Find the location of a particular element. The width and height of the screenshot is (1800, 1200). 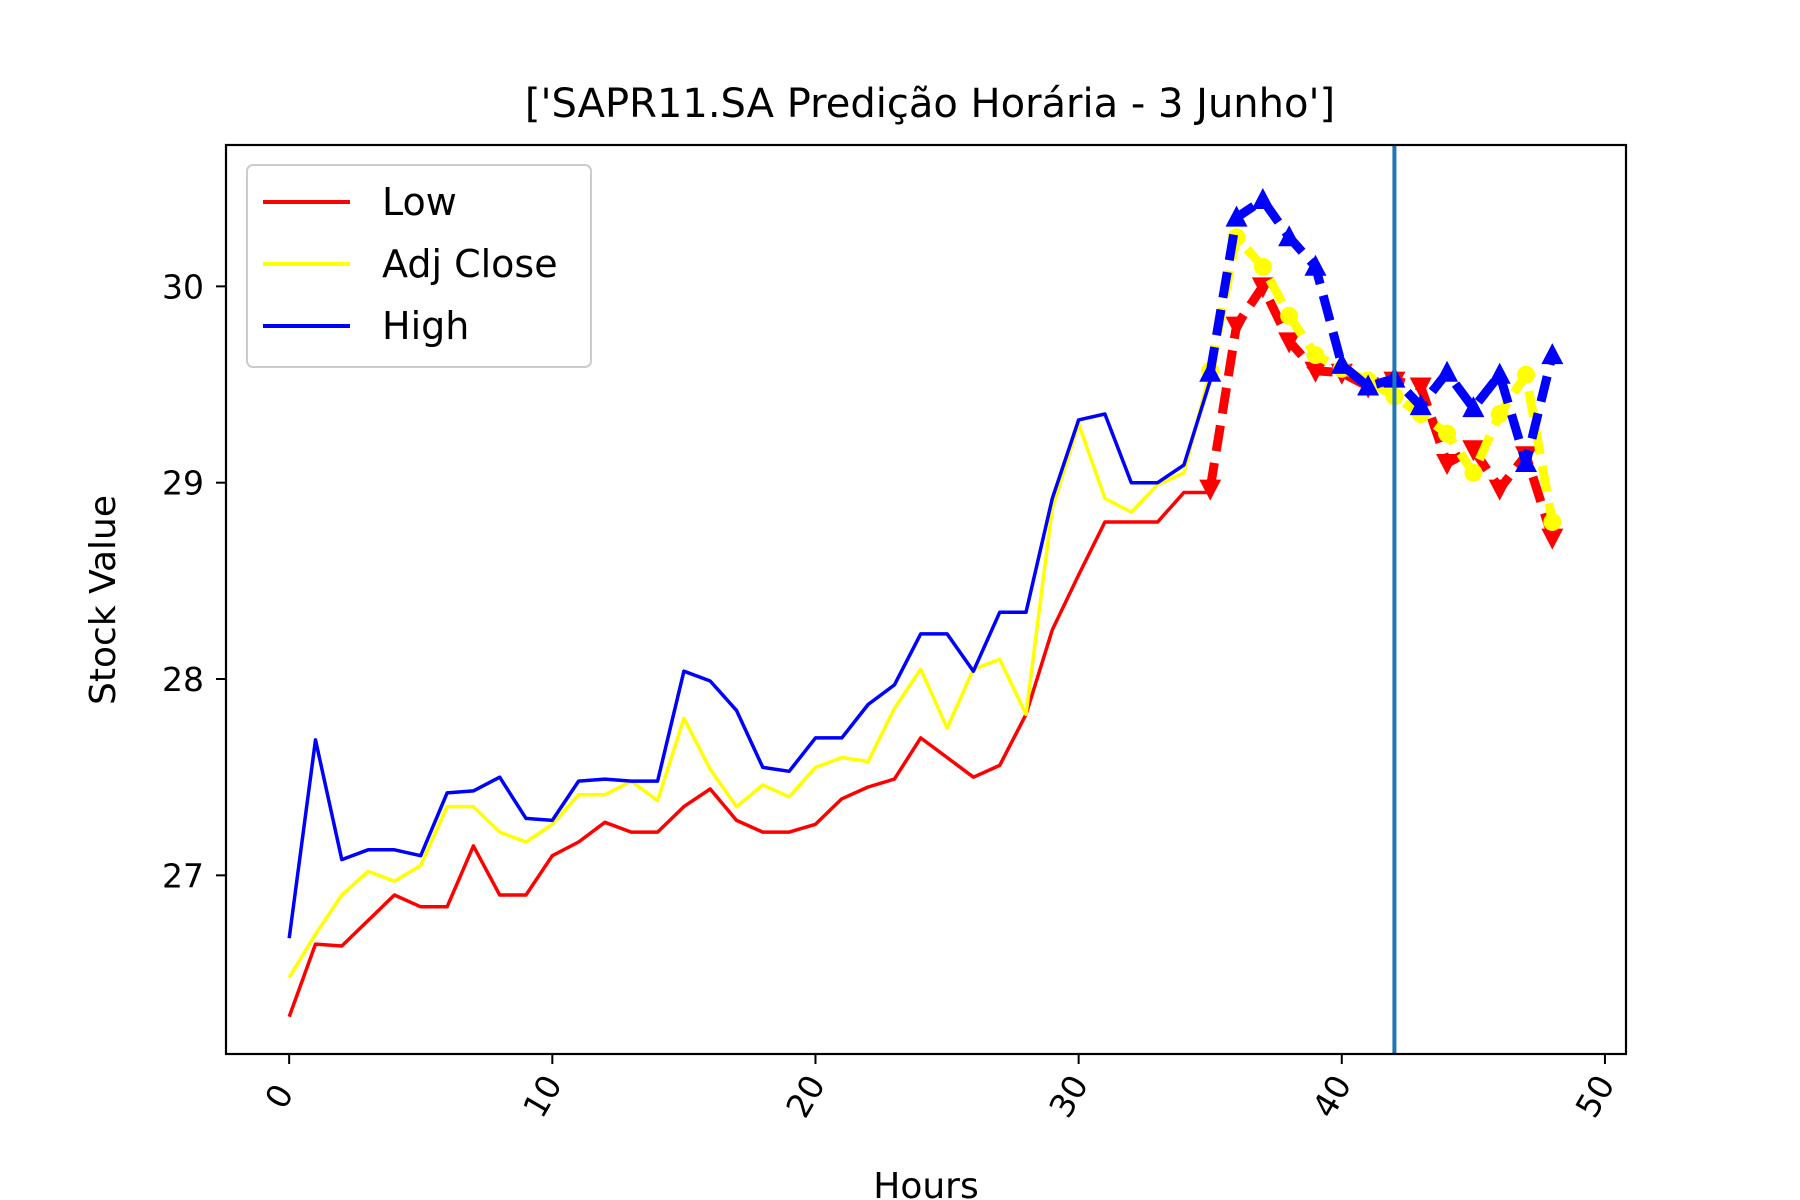

prediction-line-adj-close is located at coordinates (1381, 377).